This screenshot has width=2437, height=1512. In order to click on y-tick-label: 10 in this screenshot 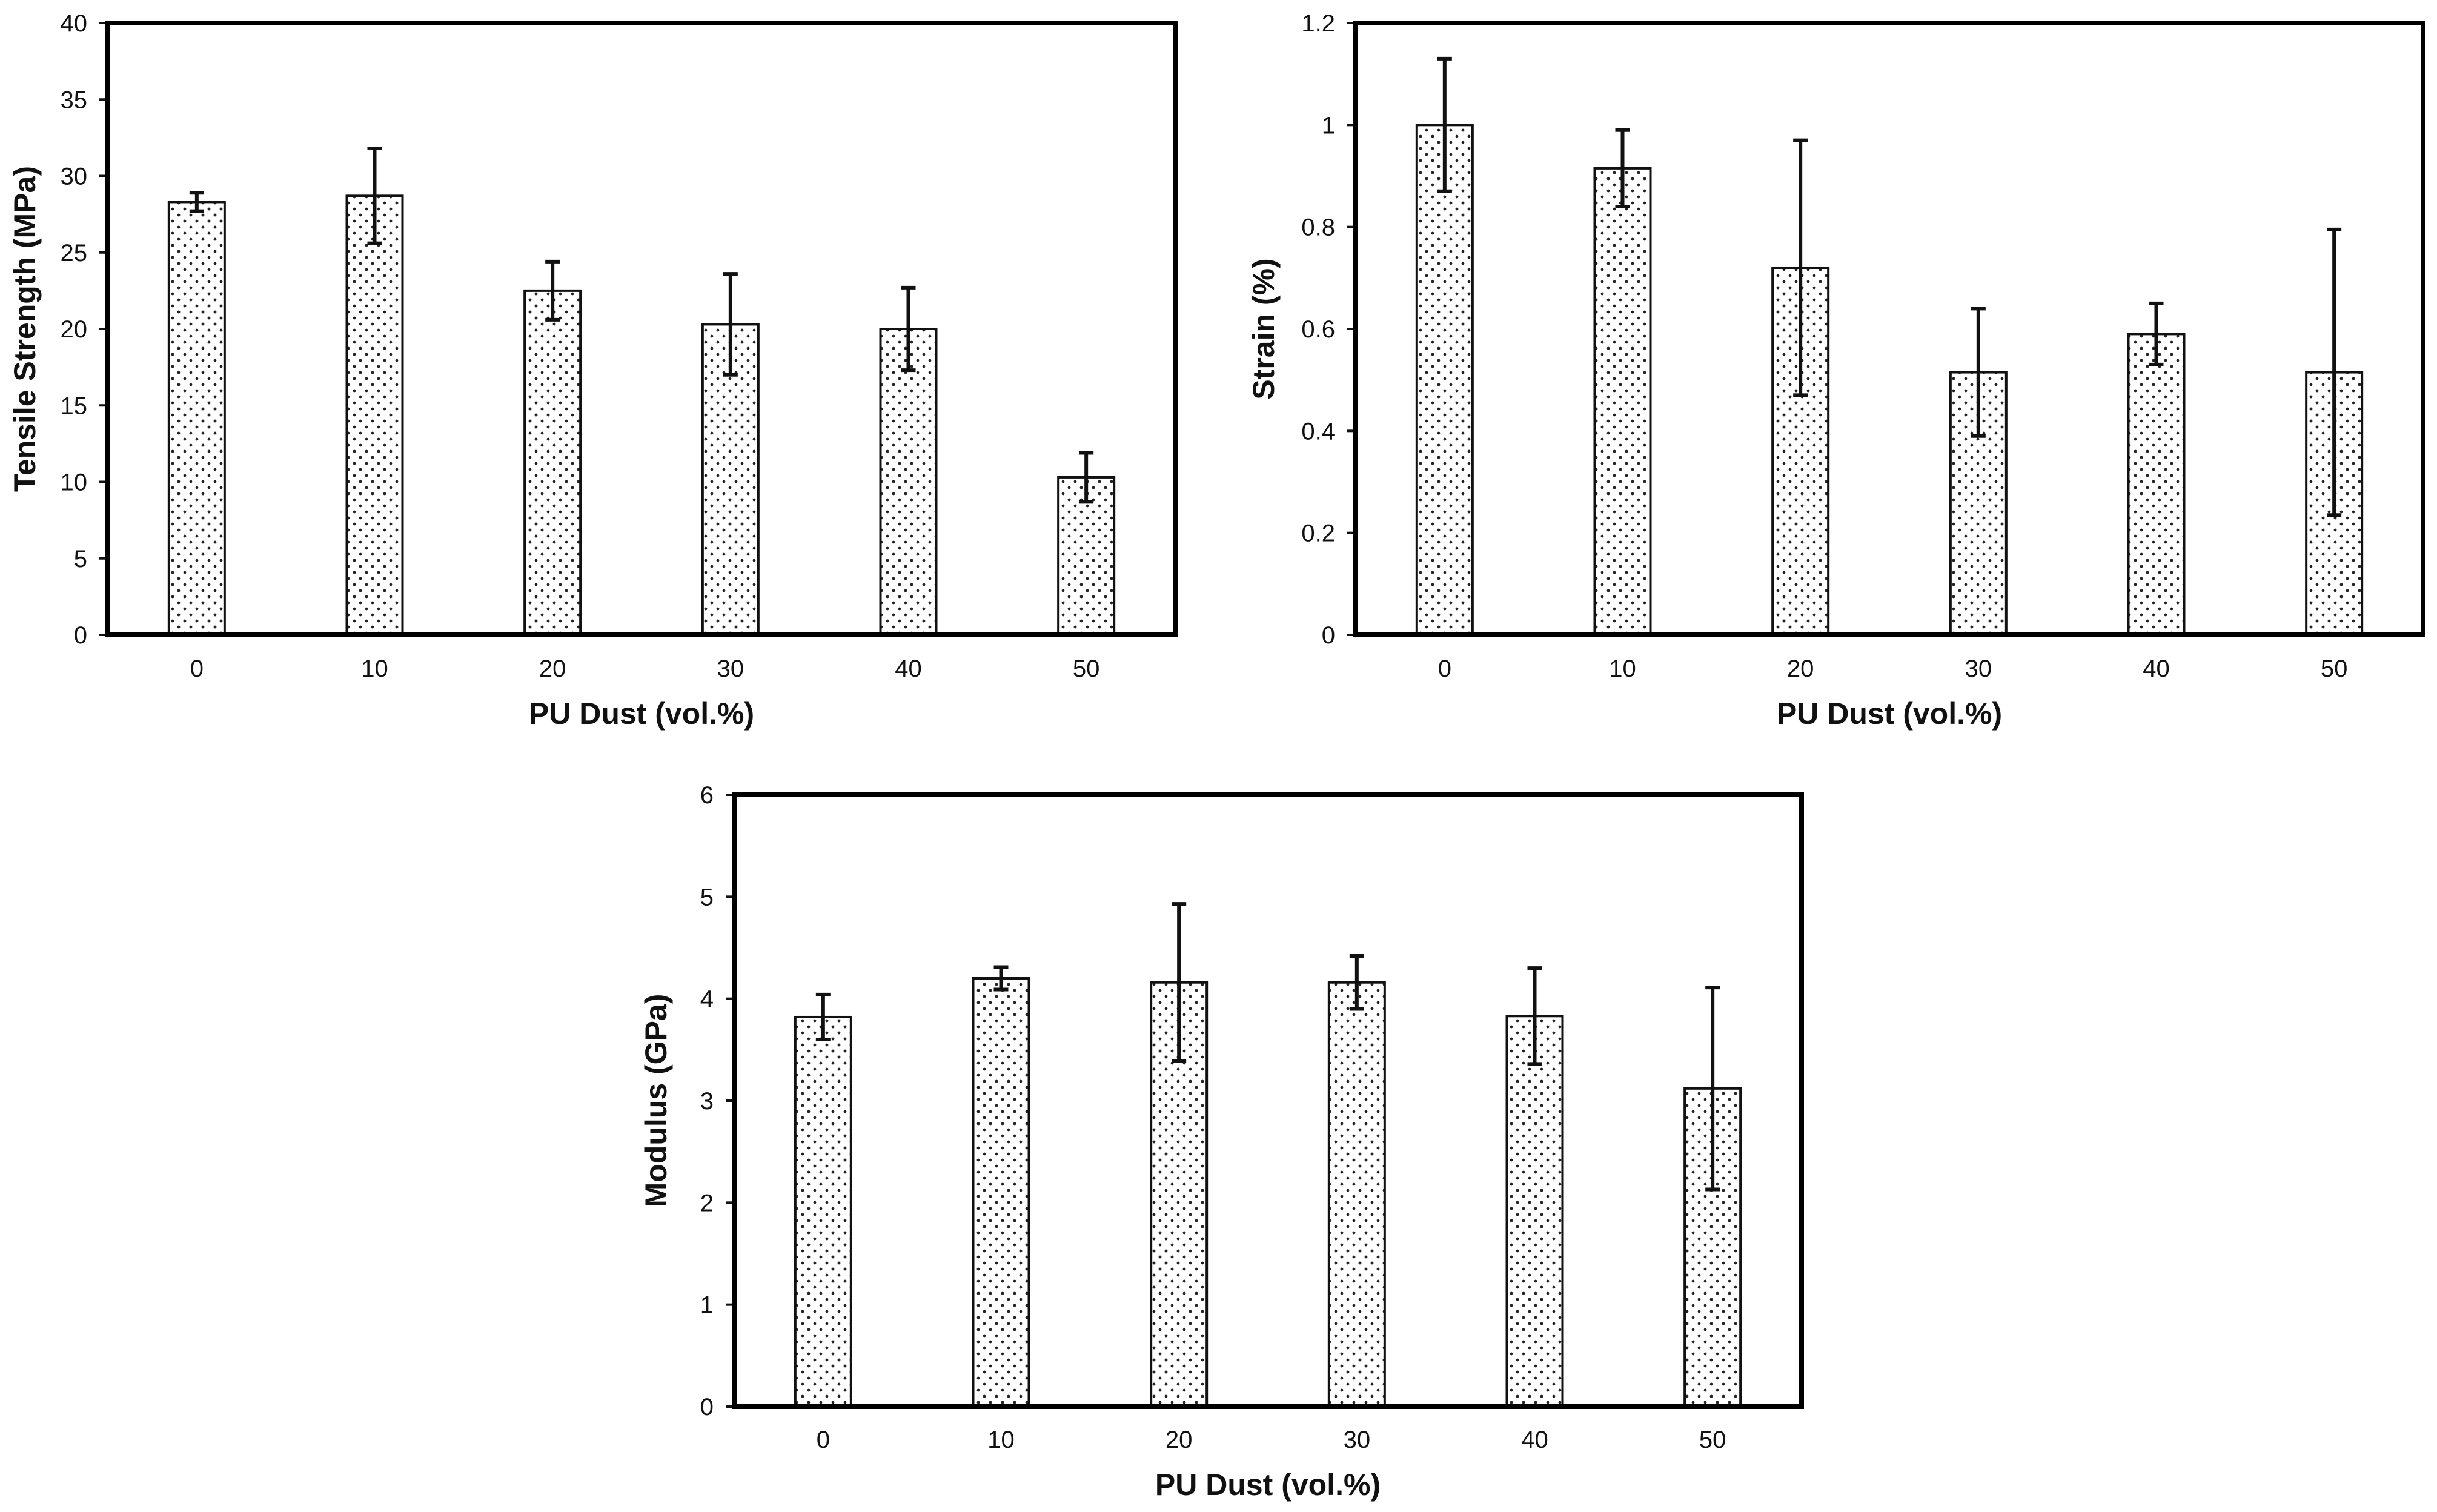, I will do `click(74, 482)`.